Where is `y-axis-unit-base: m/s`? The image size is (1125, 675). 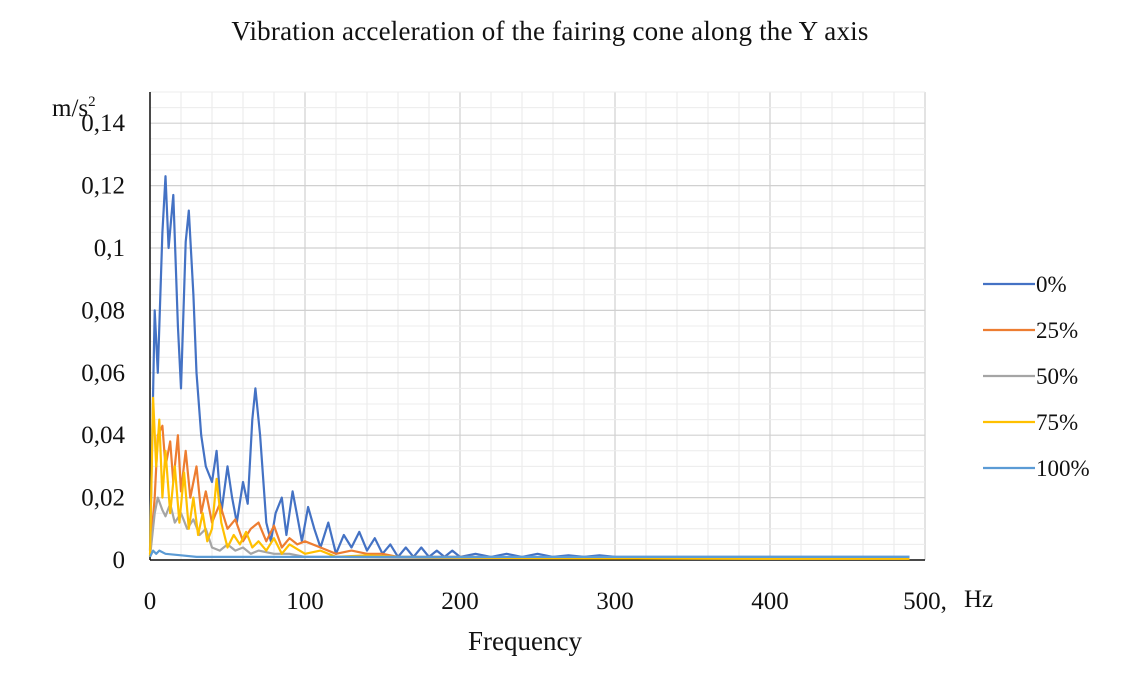
y-axis-unit-base: m/s is located at coordinates (70, 108).